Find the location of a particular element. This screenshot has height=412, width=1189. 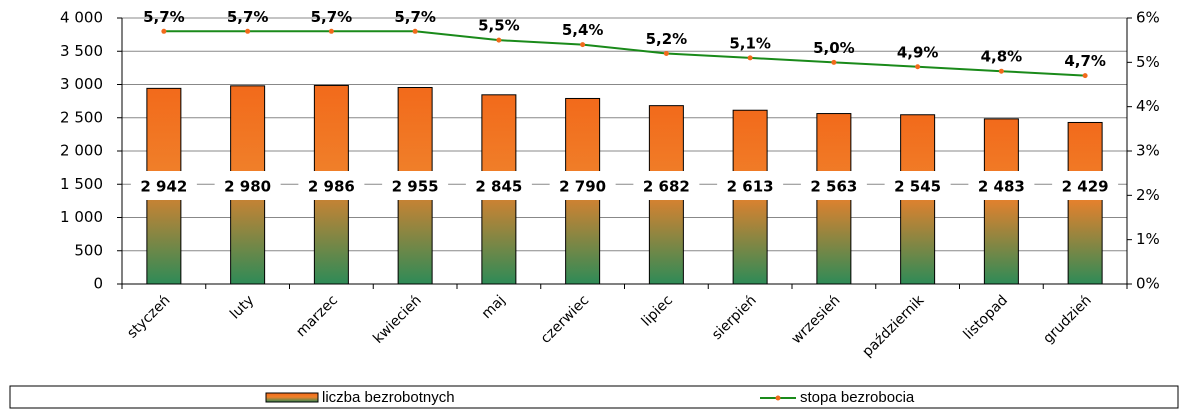

data-label: 2 563 is located at coordinates (833, 187).